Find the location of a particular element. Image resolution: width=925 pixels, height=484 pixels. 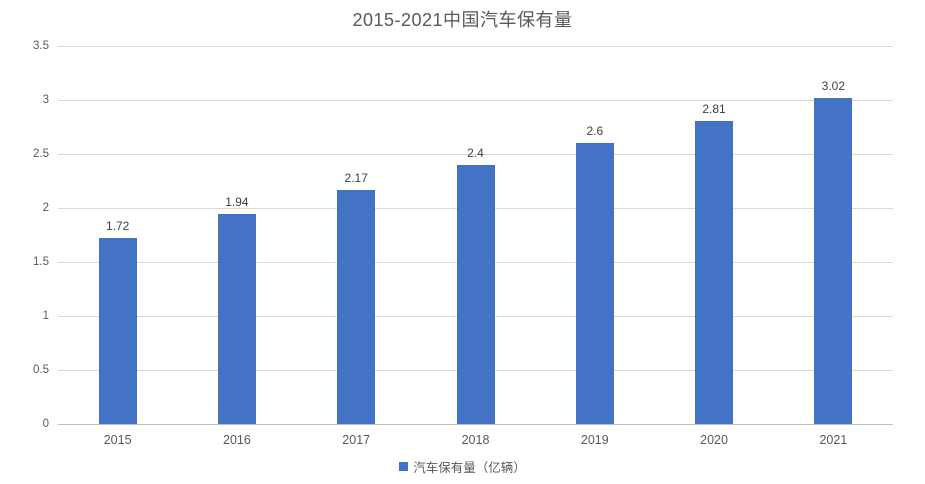

bar-value-label: 1.72 is located at coordinates (117, 226).